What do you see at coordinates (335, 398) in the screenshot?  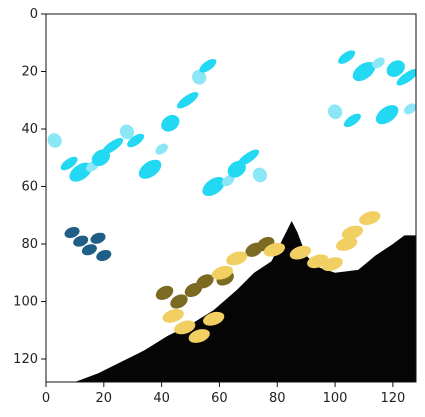 I see `x-tick-label-100: 100` at bounding box center [335, 398].